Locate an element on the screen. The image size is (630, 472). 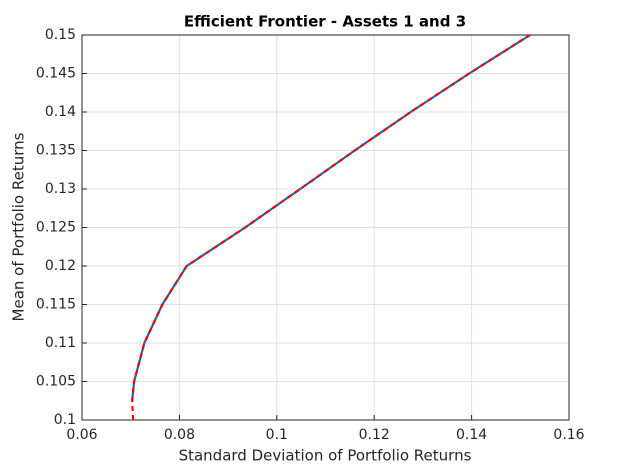
x-tick-label: 0.14 is located at coordinates (471, 435).